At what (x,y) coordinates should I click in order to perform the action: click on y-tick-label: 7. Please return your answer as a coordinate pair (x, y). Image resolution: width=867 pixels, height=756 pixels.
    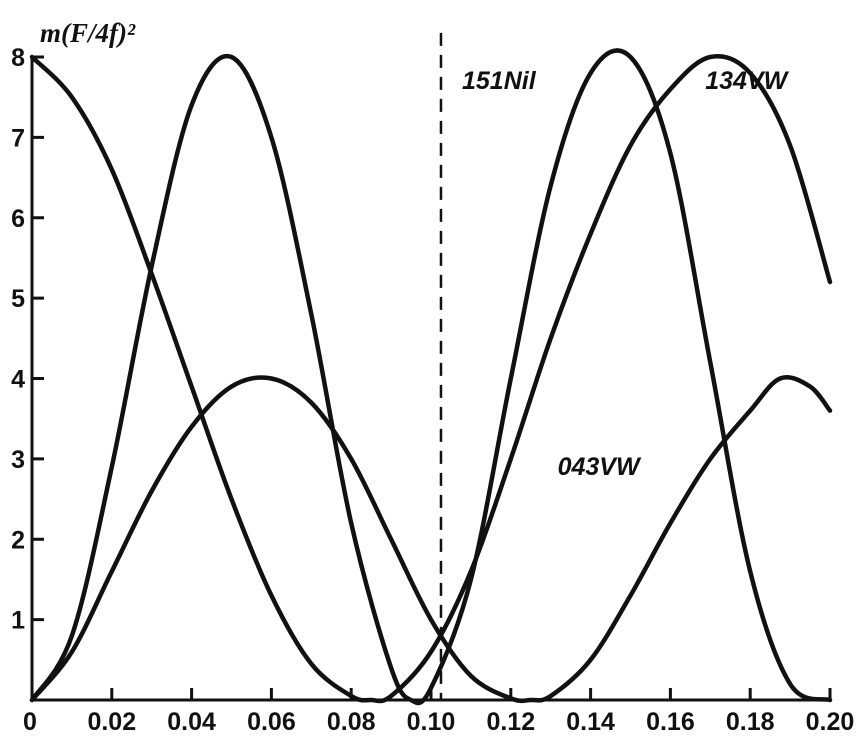
    Looking at the image, I should click on (18, 138).